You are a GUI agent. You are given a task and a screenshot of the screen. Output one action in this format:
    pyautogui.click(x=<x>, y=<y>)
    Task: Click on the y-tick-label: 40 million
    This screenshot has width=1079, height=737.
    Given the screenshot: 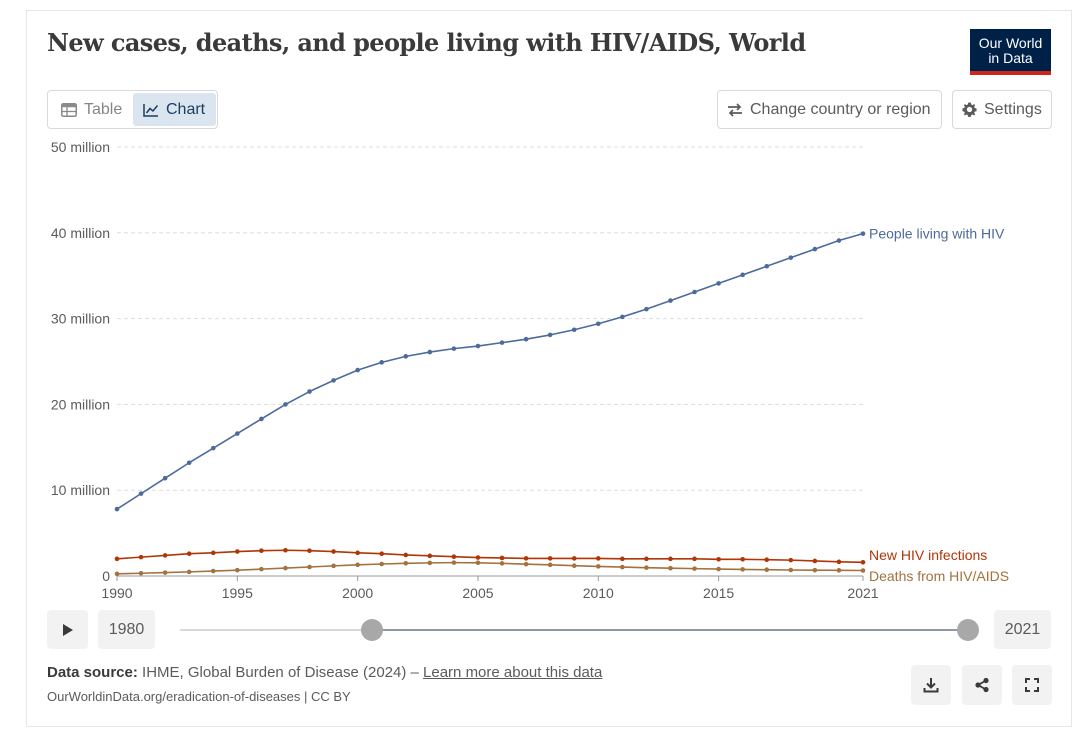 What is the action you would take?
    pyautogui.click(x=80, y=233)
    